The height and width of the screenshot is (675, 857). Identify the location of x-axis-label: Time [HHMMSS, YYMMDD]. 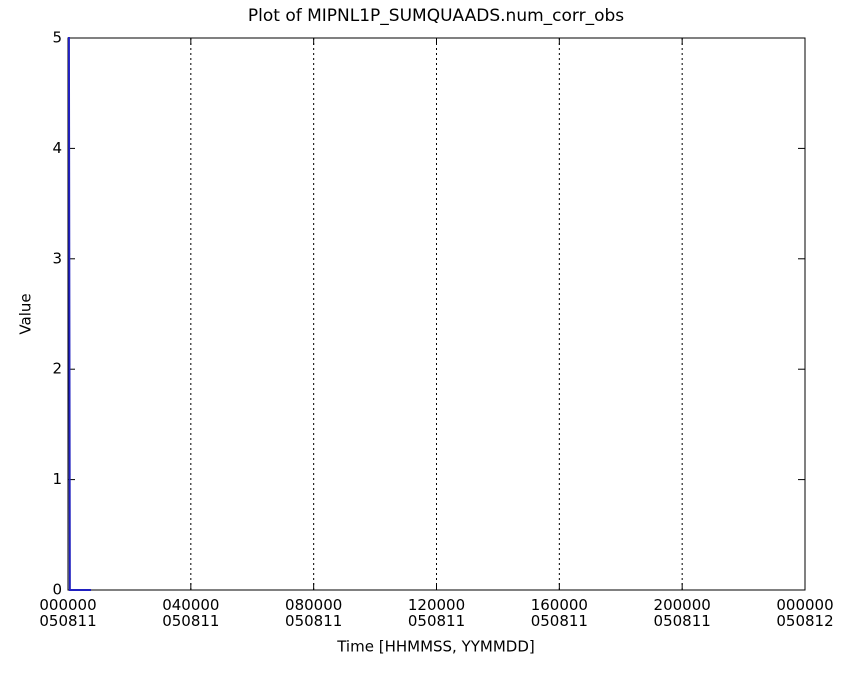
(435, 647).